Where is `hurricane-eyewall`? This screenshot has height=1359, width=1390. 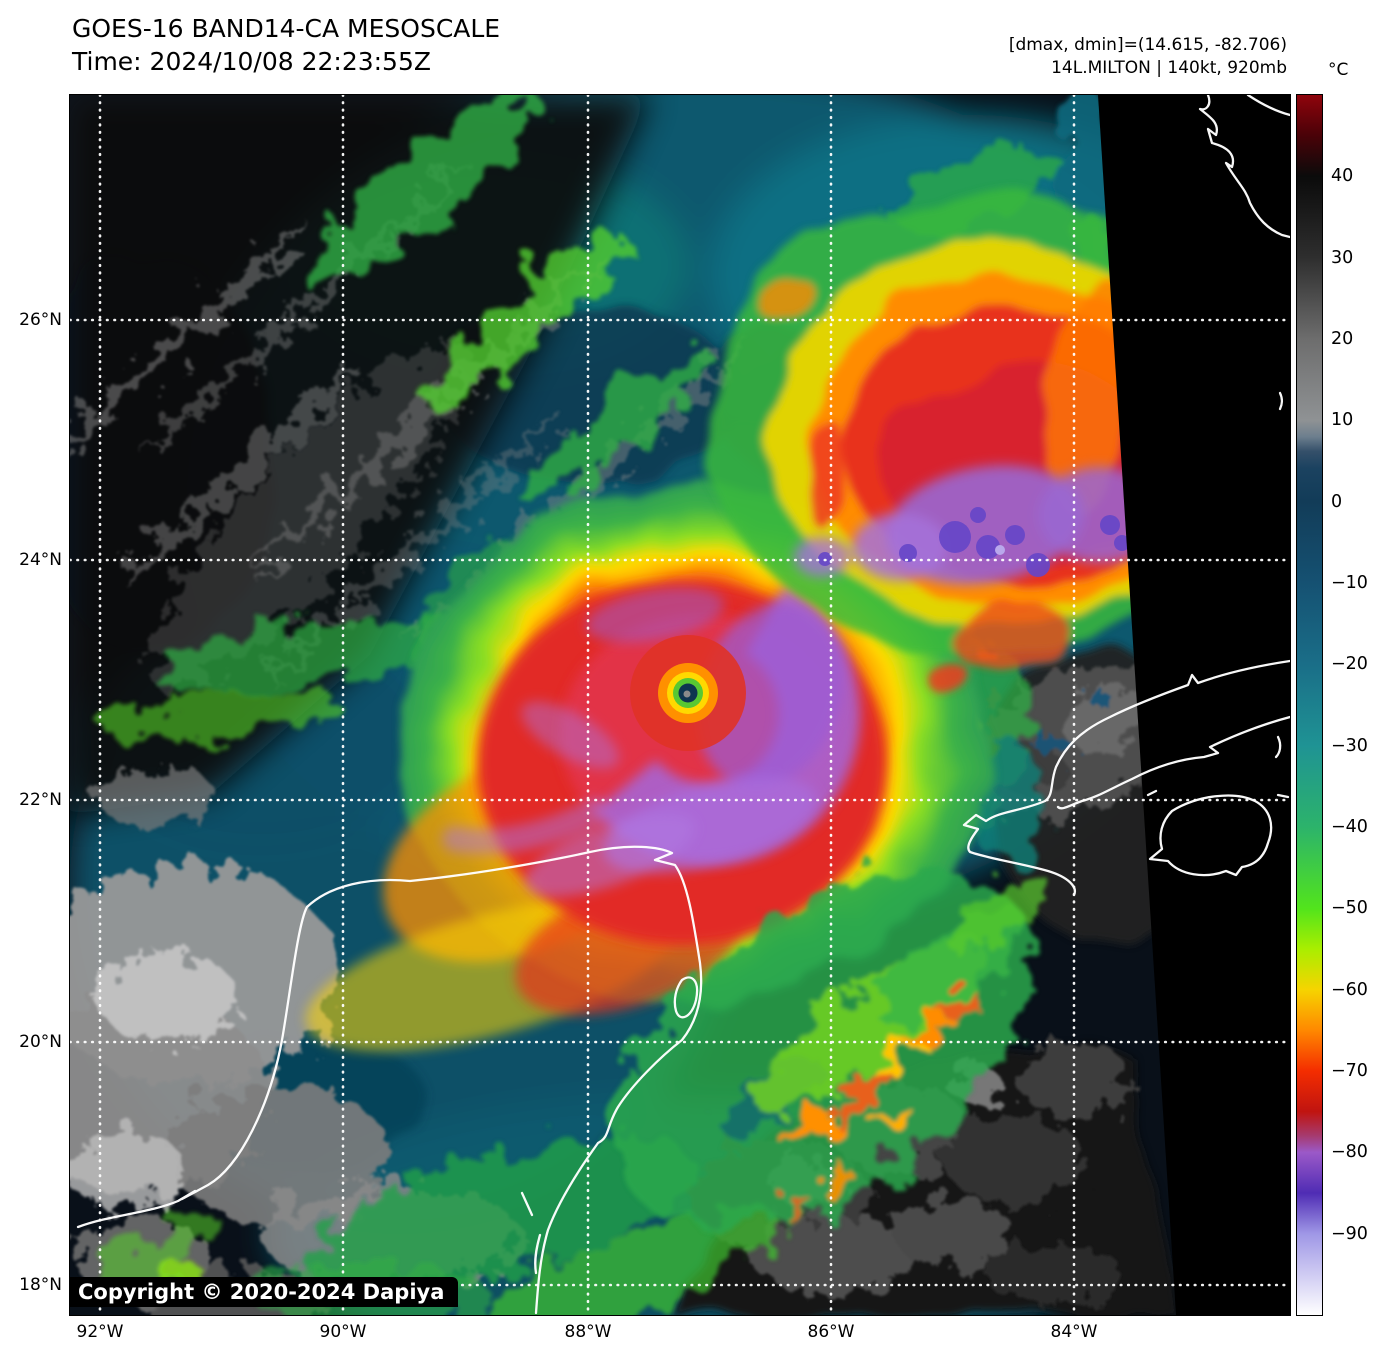
hurricane-eyewall is located at coordinates (688, 693).